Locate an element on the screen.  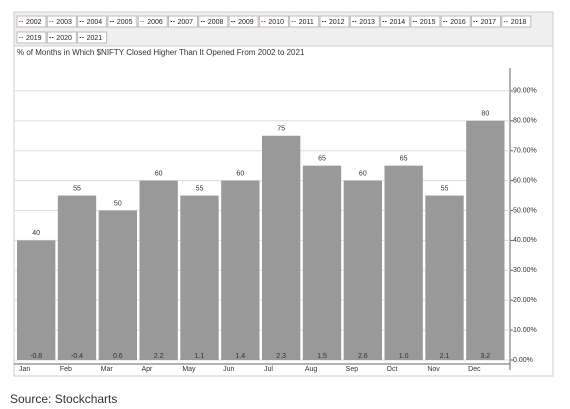
x-tick-label: Mar is located at coordinates (107, 369).